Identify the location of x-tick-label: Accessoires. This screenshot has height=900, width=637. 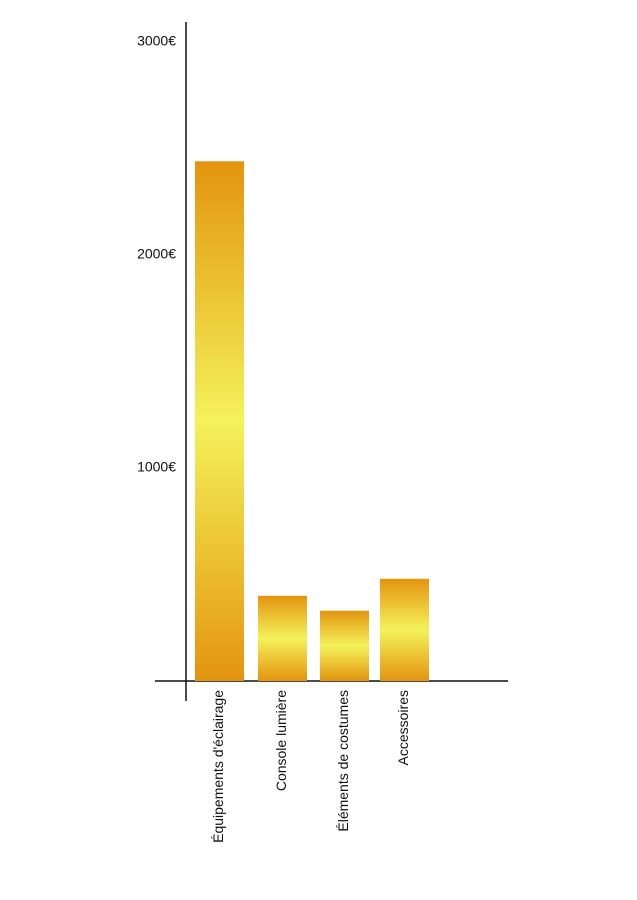
(403, 727).